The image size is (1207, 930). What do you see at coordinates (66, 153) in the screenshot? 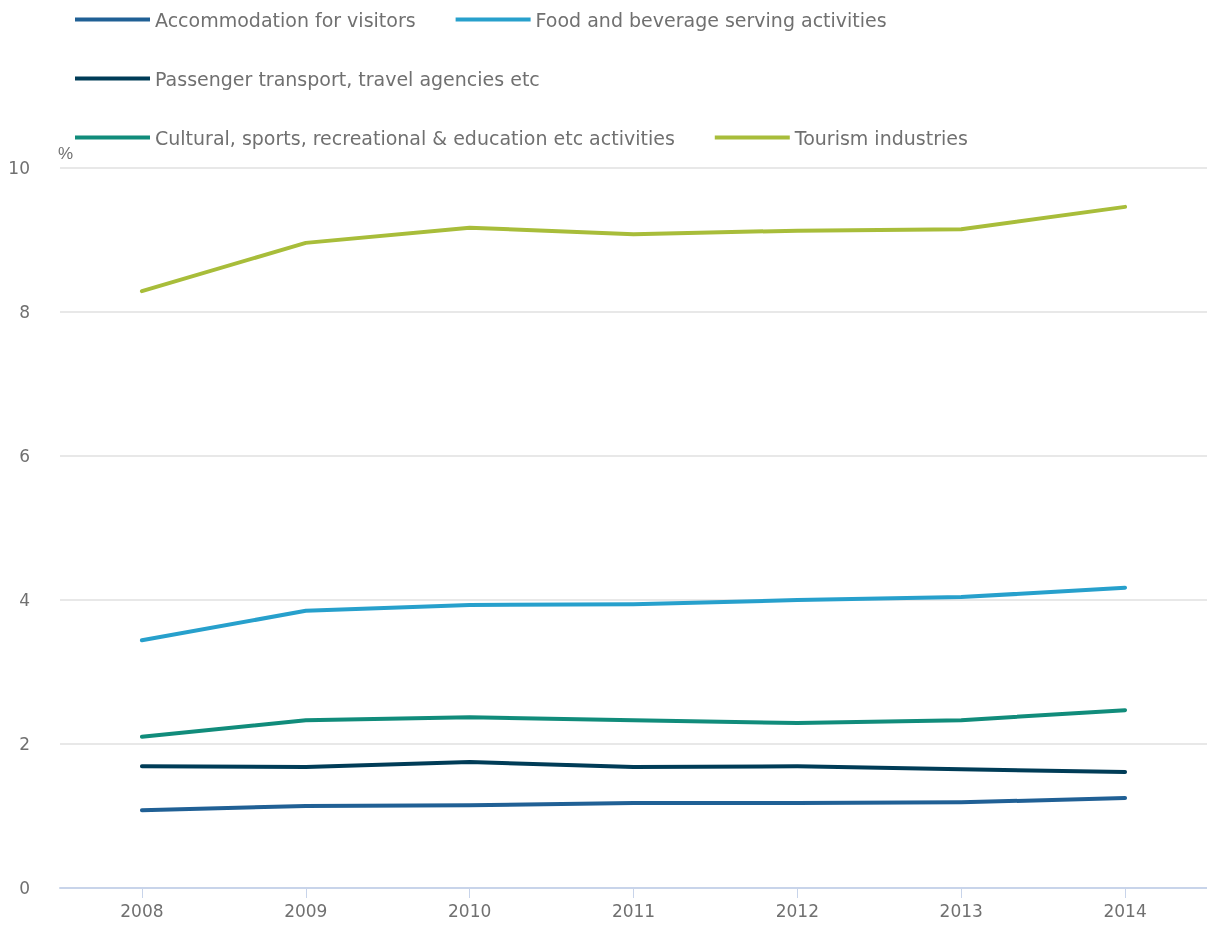
I see `y-axis-title: %` at bounding box center [66, 153].